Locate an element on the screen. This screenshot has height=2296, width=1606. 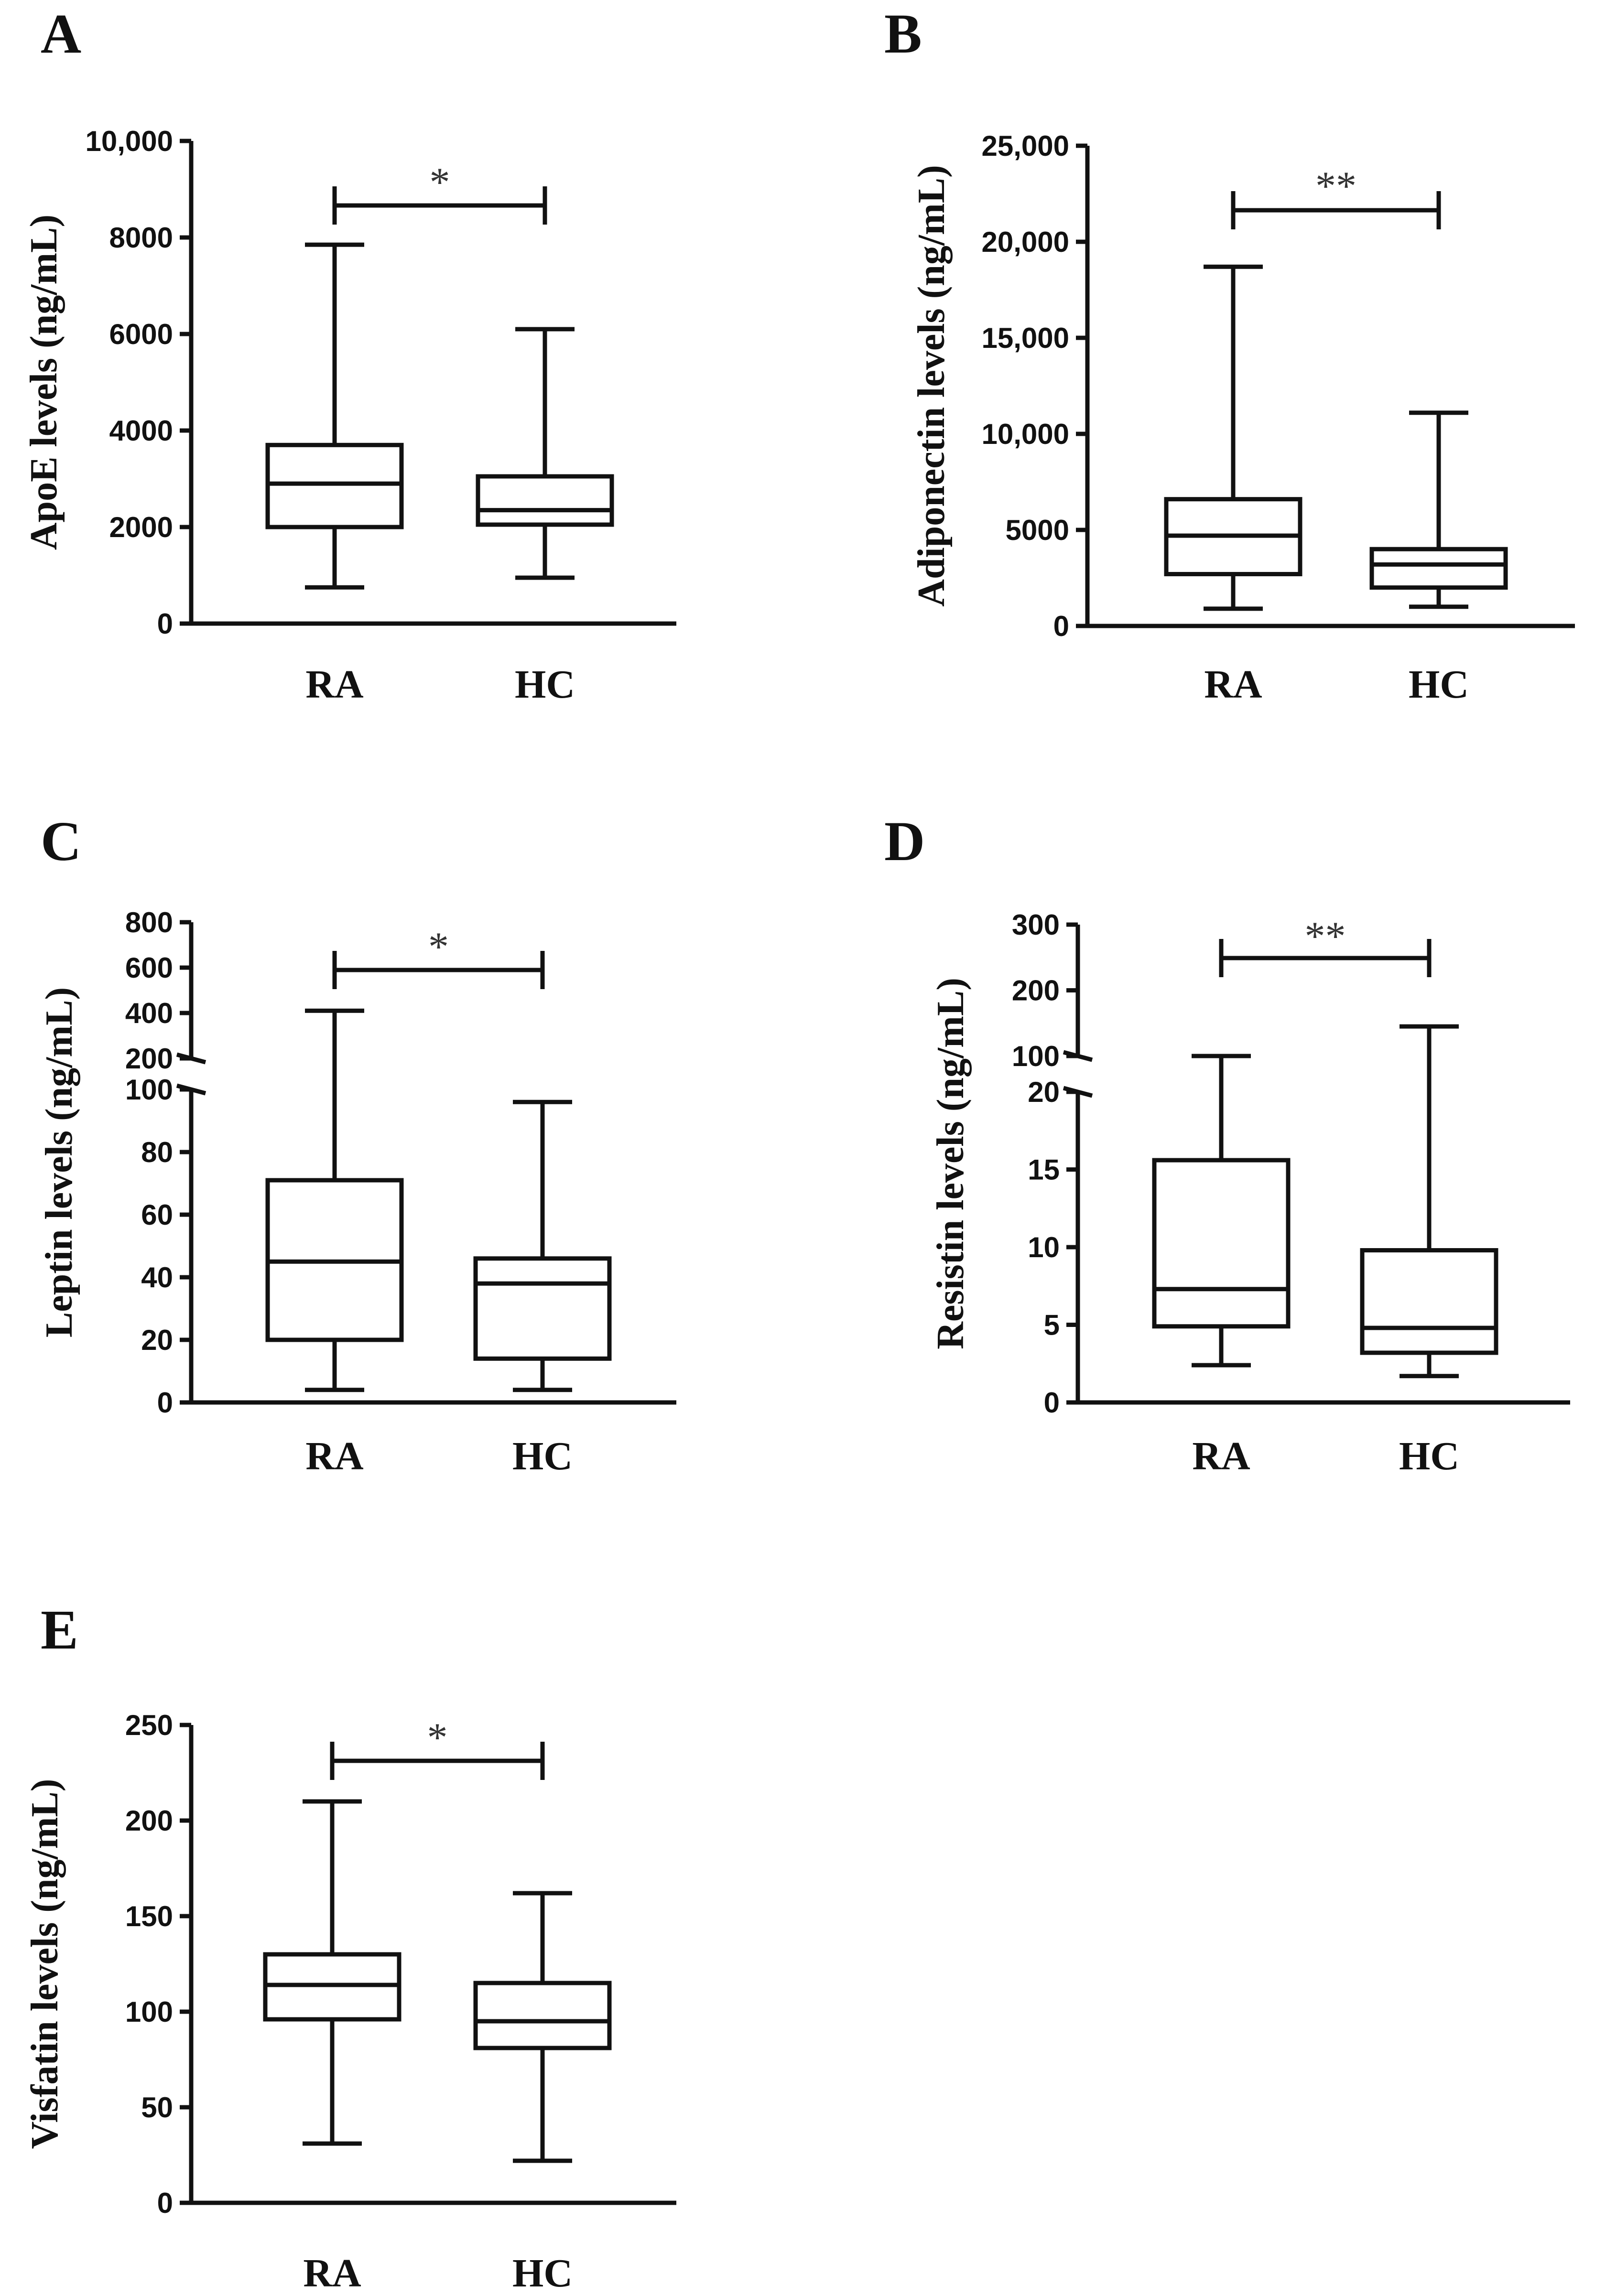
y-axis-title: Visfatin levels (ng/mL) is located at coordinates (45, 1964).